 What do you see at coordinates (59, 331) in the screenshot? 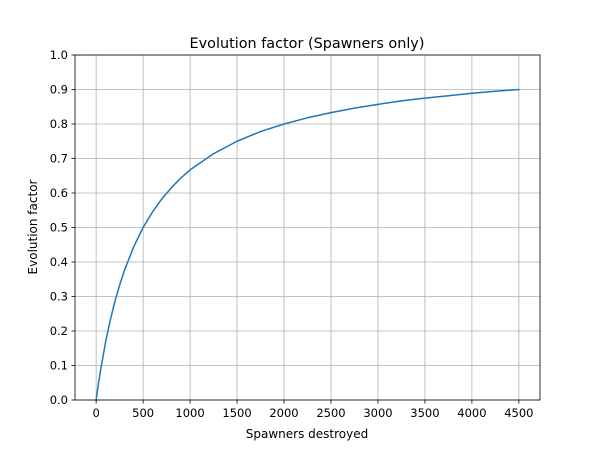
I see `y-tick-label: 0.2` at bounding box center [59, 331].